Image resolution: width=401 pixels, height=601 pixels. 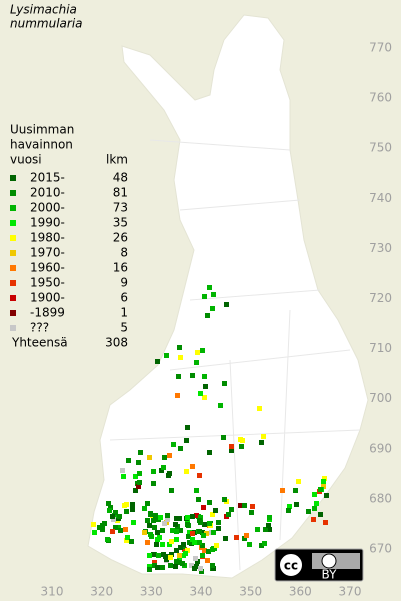 I want to click on y-tick-label: 670, so click(x=380, y=549).